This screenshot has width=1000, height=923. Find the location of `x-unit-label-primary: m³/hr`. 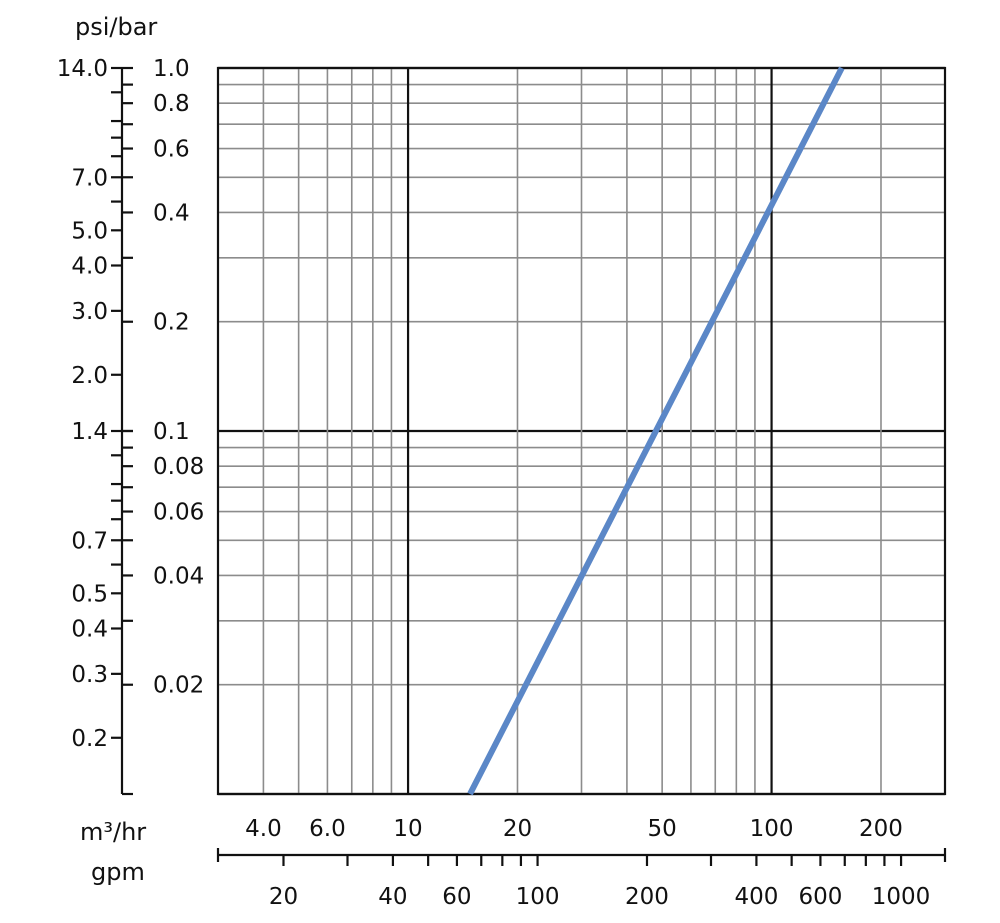

x-unit-label-primary: m³/hr is located at coordinates (113, 832).